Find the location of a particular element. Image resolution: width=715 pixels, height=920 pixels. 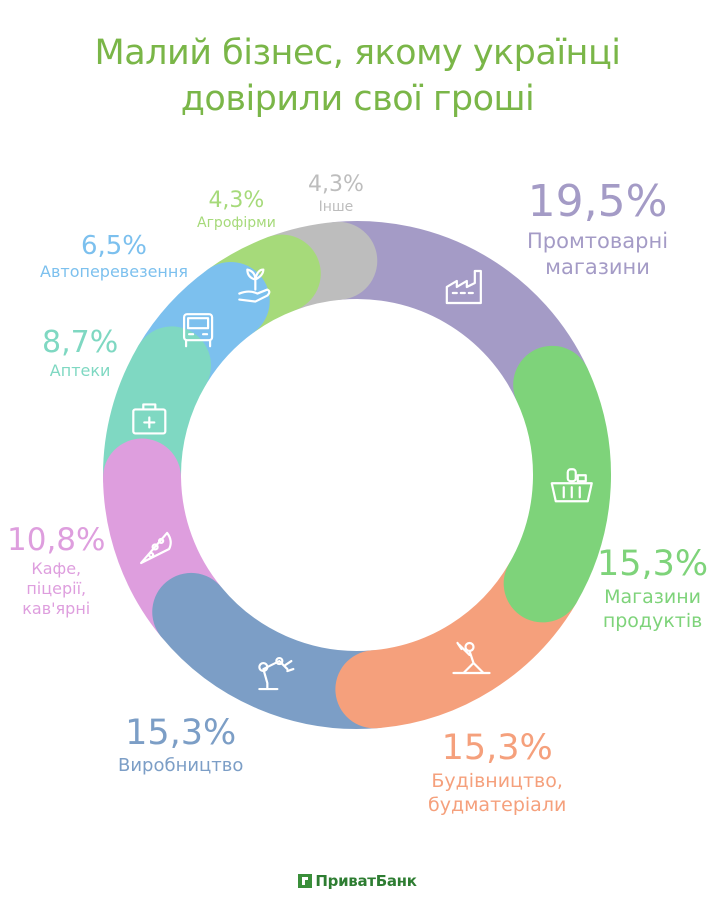

privatbank-logo: ПриватБанк is located at coordinates (357, 881).